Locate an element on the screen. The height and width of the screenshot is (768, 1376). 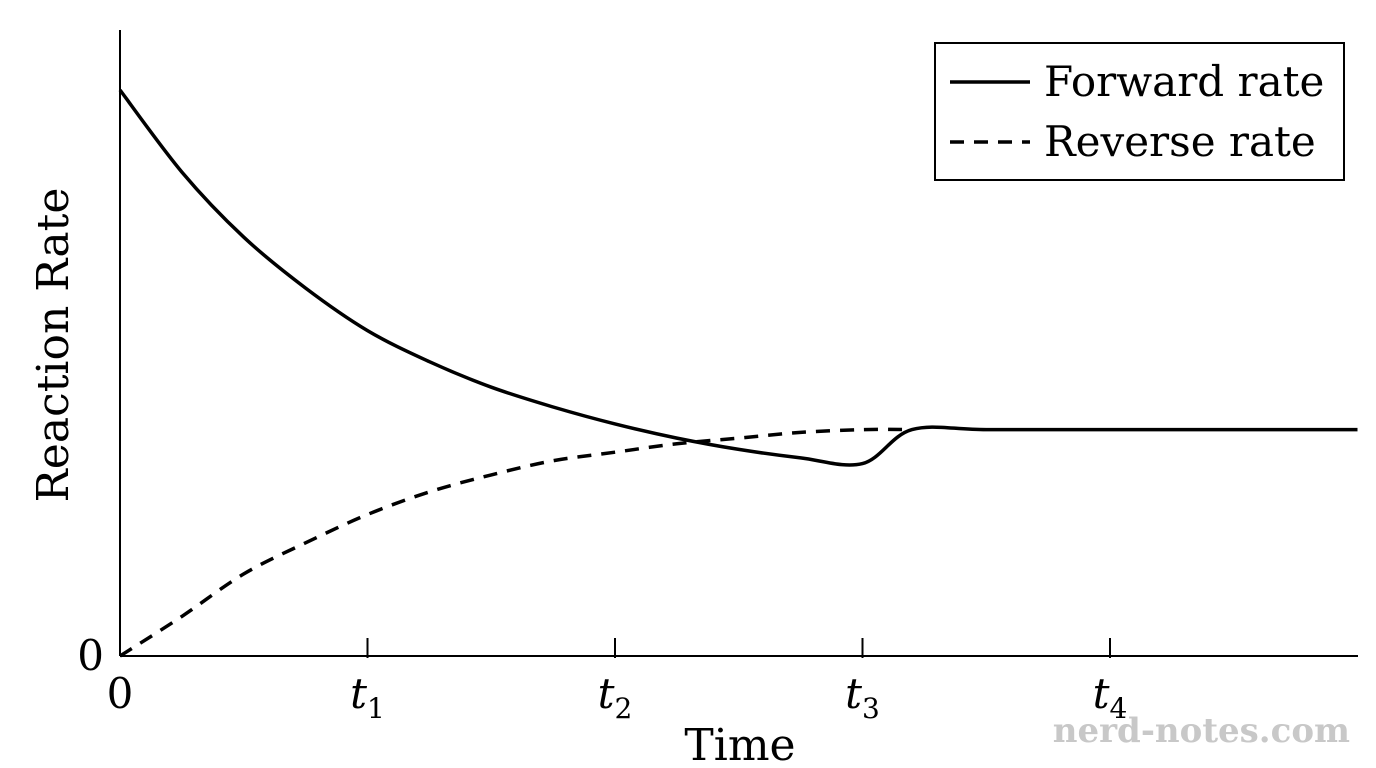
x-tick-label-4: t4 is located at coordinates (1110, 697).